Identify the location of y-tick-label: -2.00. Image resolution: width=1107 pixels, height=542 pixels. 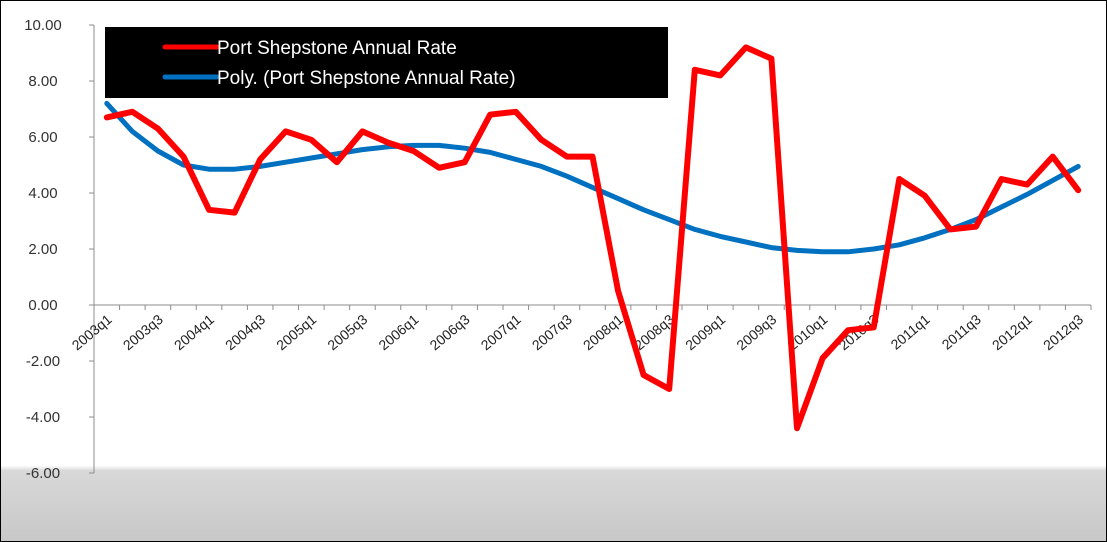
(43, 361).